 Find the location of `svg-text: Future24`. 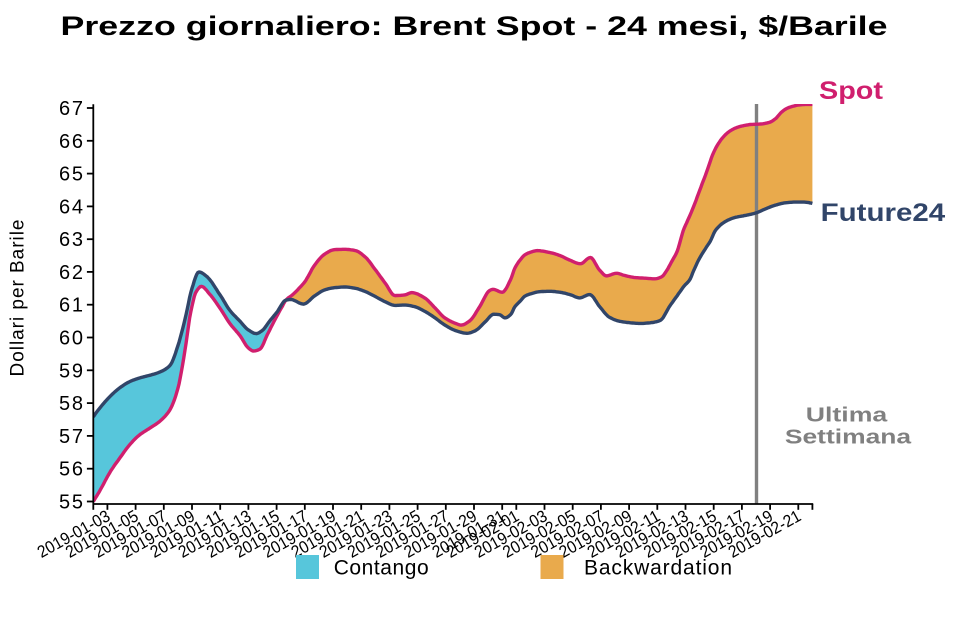

svg-text: Future24 is located at coordinates (883, 213).